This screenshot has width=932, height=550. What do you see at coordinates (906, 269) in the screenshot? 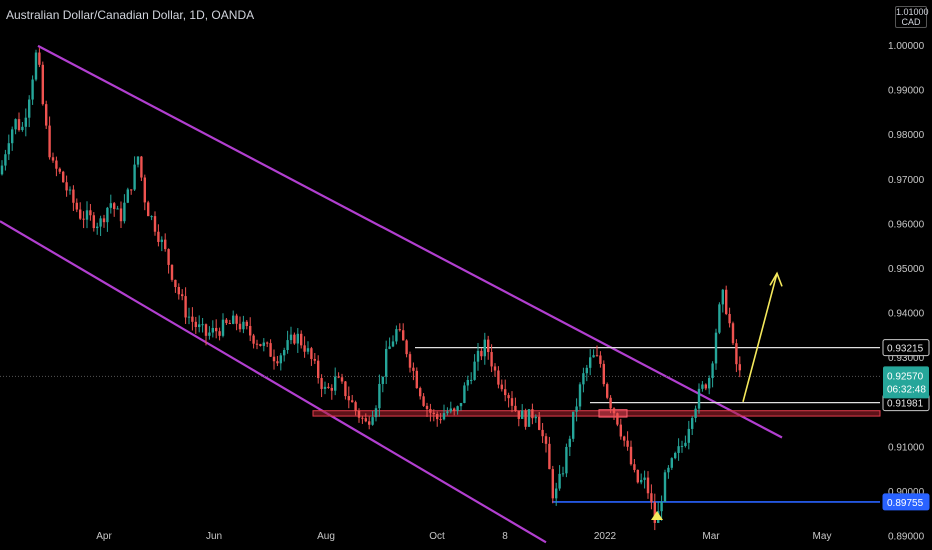
I see `y-tick-label: 0.95000` at bounding box center [906, 269].